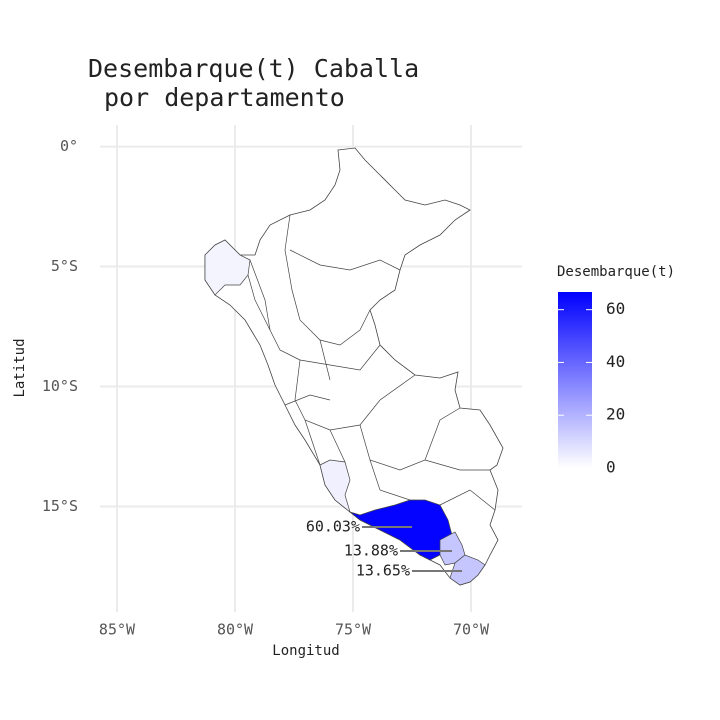  Describe the element at coordinates (471, 630) in the screenshot. I see `x-tick-label: 70°W` at that location.